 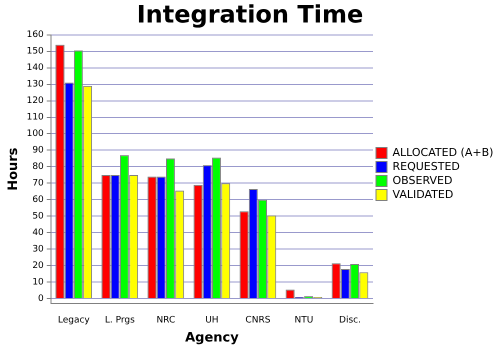 I want to click on x-tick-label: UH, so click(x=212, y=320).